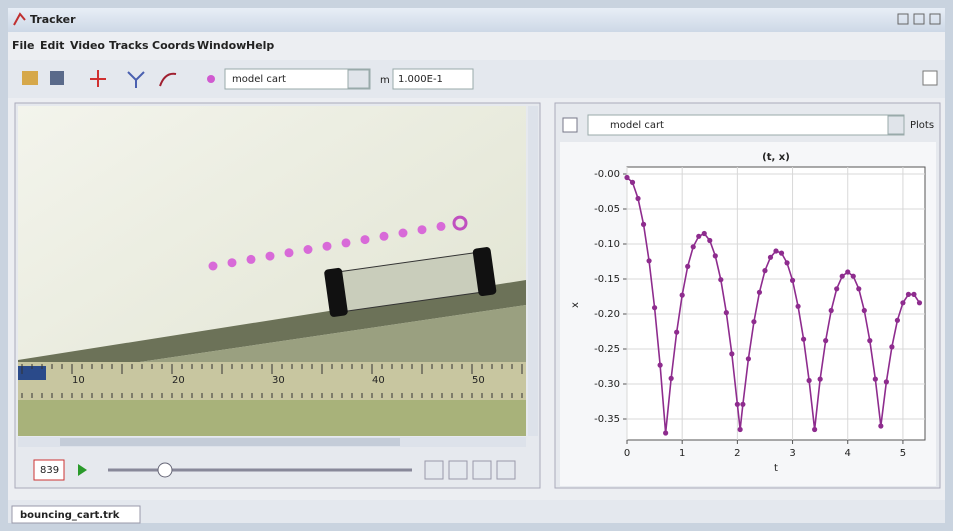  Describe the element at coordinates (776, 468) in the screenshot. I see `x-axis-label: t` at that location.